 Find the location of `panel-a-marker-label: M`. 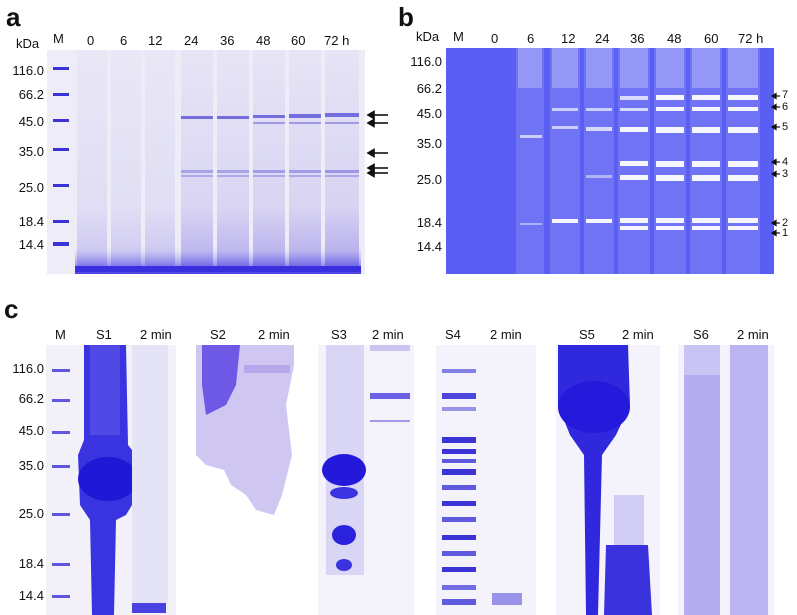

panel-a-marker-label: M is located at coordinates (58, 38).